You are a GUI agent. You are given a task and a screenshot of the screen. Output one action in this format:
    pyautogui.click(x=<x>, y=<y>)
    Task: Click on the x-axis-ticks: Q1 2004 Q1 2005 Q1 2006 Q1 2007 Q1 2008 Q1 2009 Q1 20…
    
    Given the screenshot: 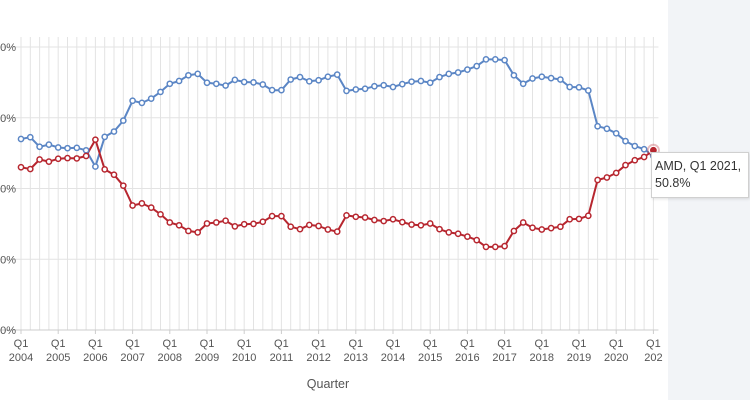 What is the action you would take?
    pyautogui.click(x=336, y=347)
    